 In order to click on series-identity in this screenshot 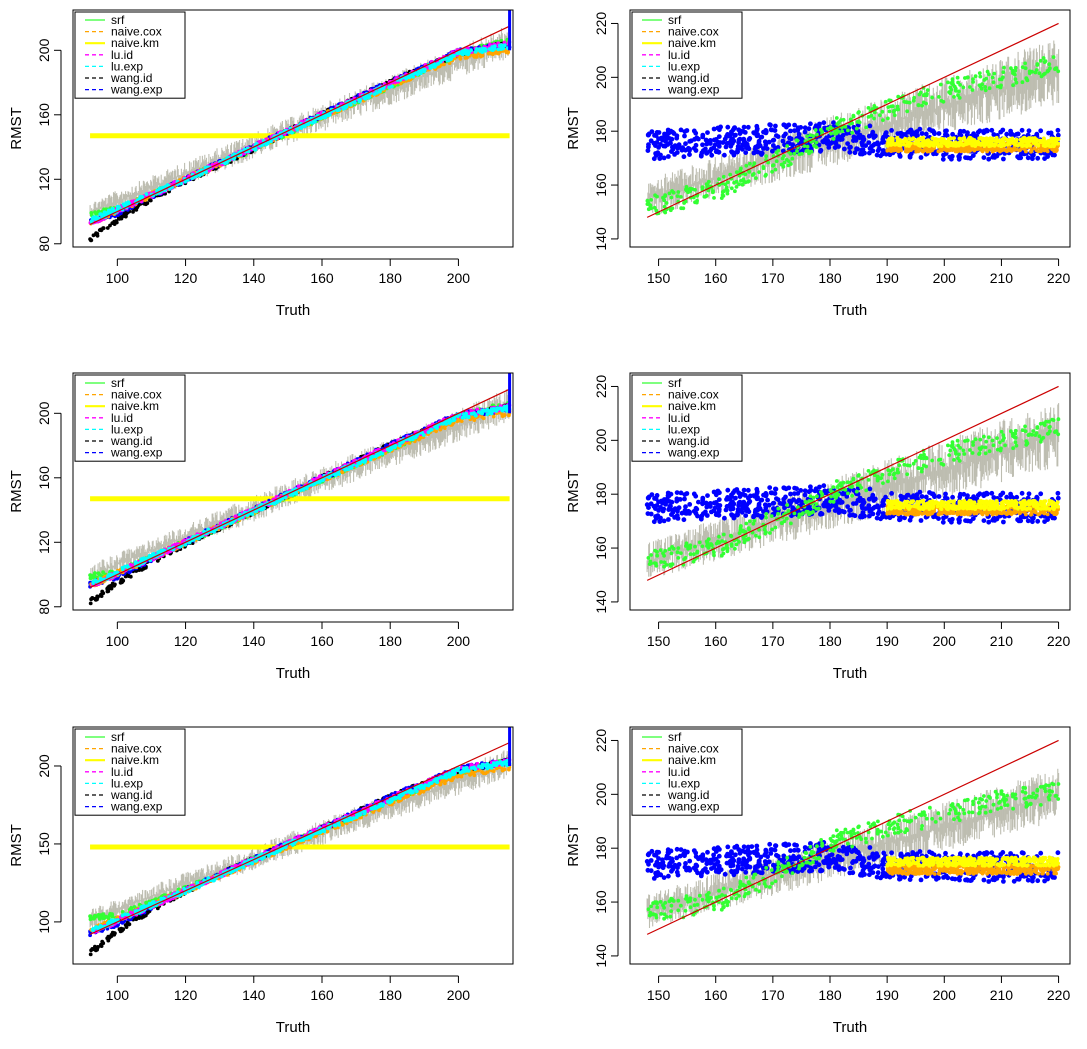, I will do `click(299, 125)`.